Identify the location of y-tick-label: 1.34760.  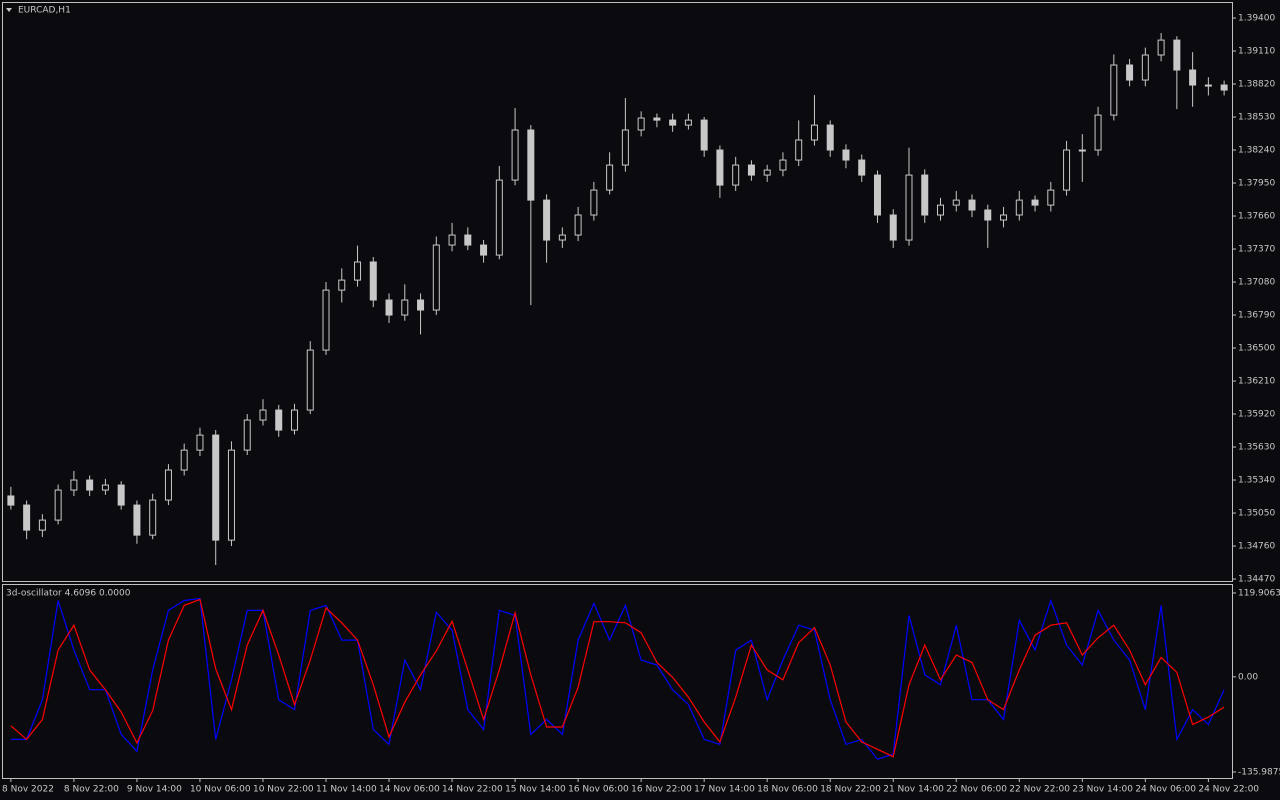
(1256, 547).